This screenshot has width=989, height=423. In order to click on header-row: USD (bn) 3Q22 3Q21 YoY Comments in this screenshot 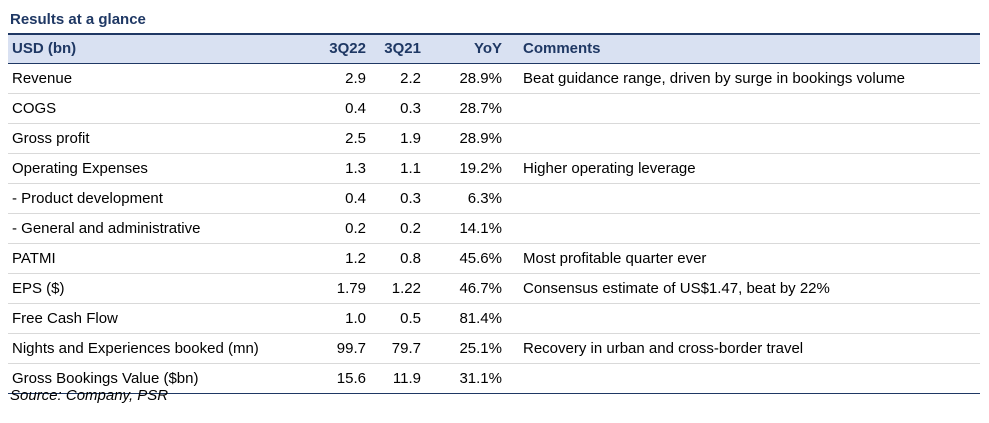, I will do `click(494, 49)`.